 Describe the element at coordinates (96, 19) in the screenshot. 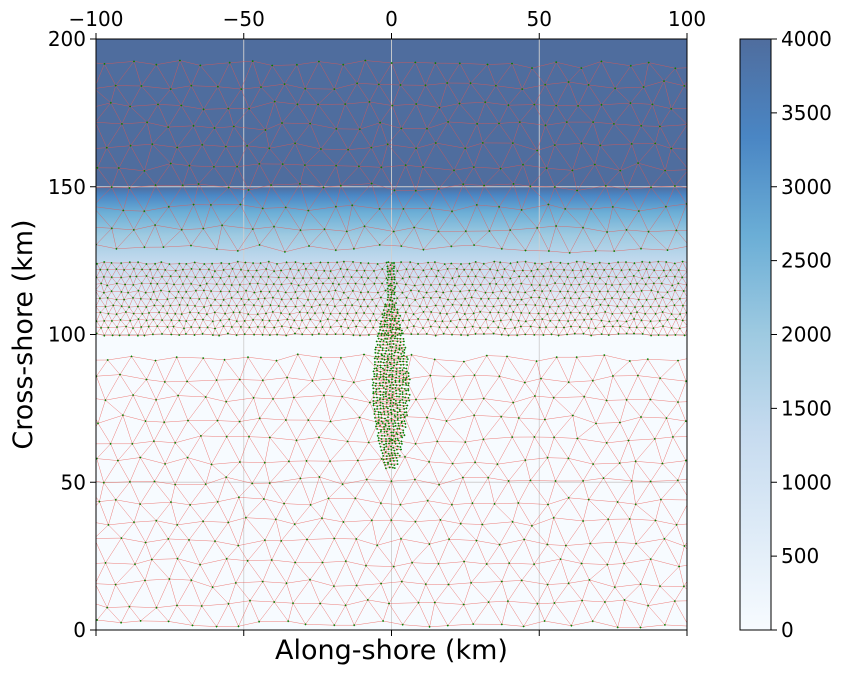

I see `top-x-tick-label: −100` at that location.